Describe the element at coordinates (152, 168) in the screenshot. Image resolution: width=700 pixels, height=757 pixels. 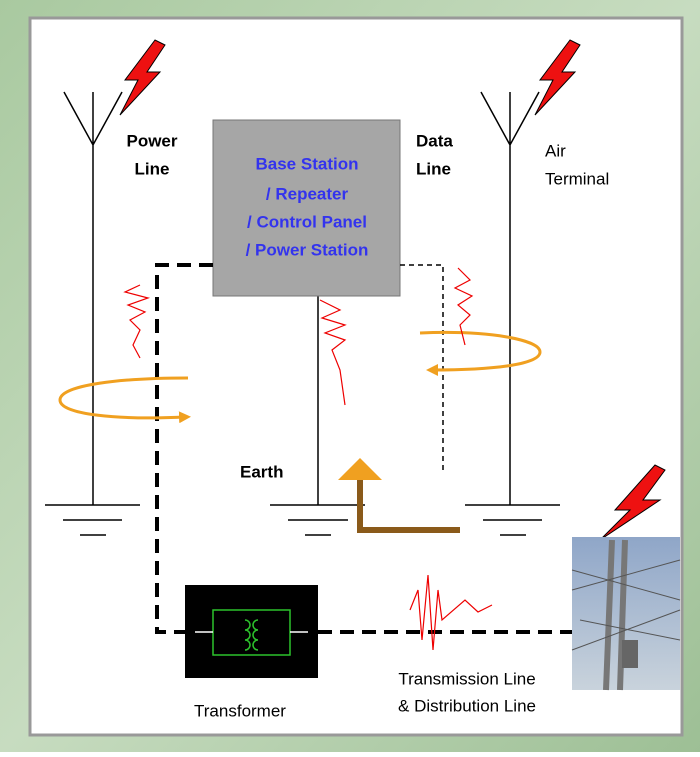
I see `power-line-label: Line` at that location.